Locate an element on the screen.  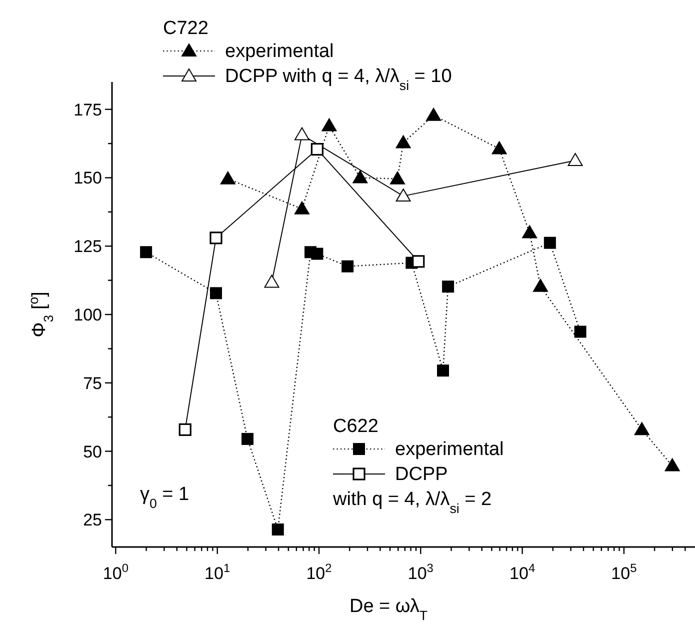
annotation: C622 is located at coordinates (355, 426).